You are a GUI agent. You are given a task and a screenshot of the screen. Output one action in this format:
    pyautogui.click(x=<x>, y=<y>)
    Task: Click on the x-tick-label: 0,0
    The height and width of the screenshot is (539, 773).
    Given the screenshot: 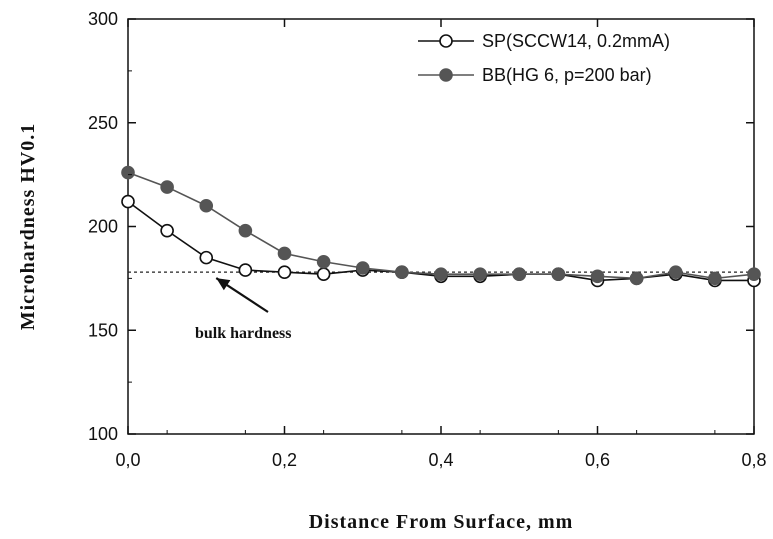 What is the action you would take?
    pyautogui.click(x=127, y=460)
    